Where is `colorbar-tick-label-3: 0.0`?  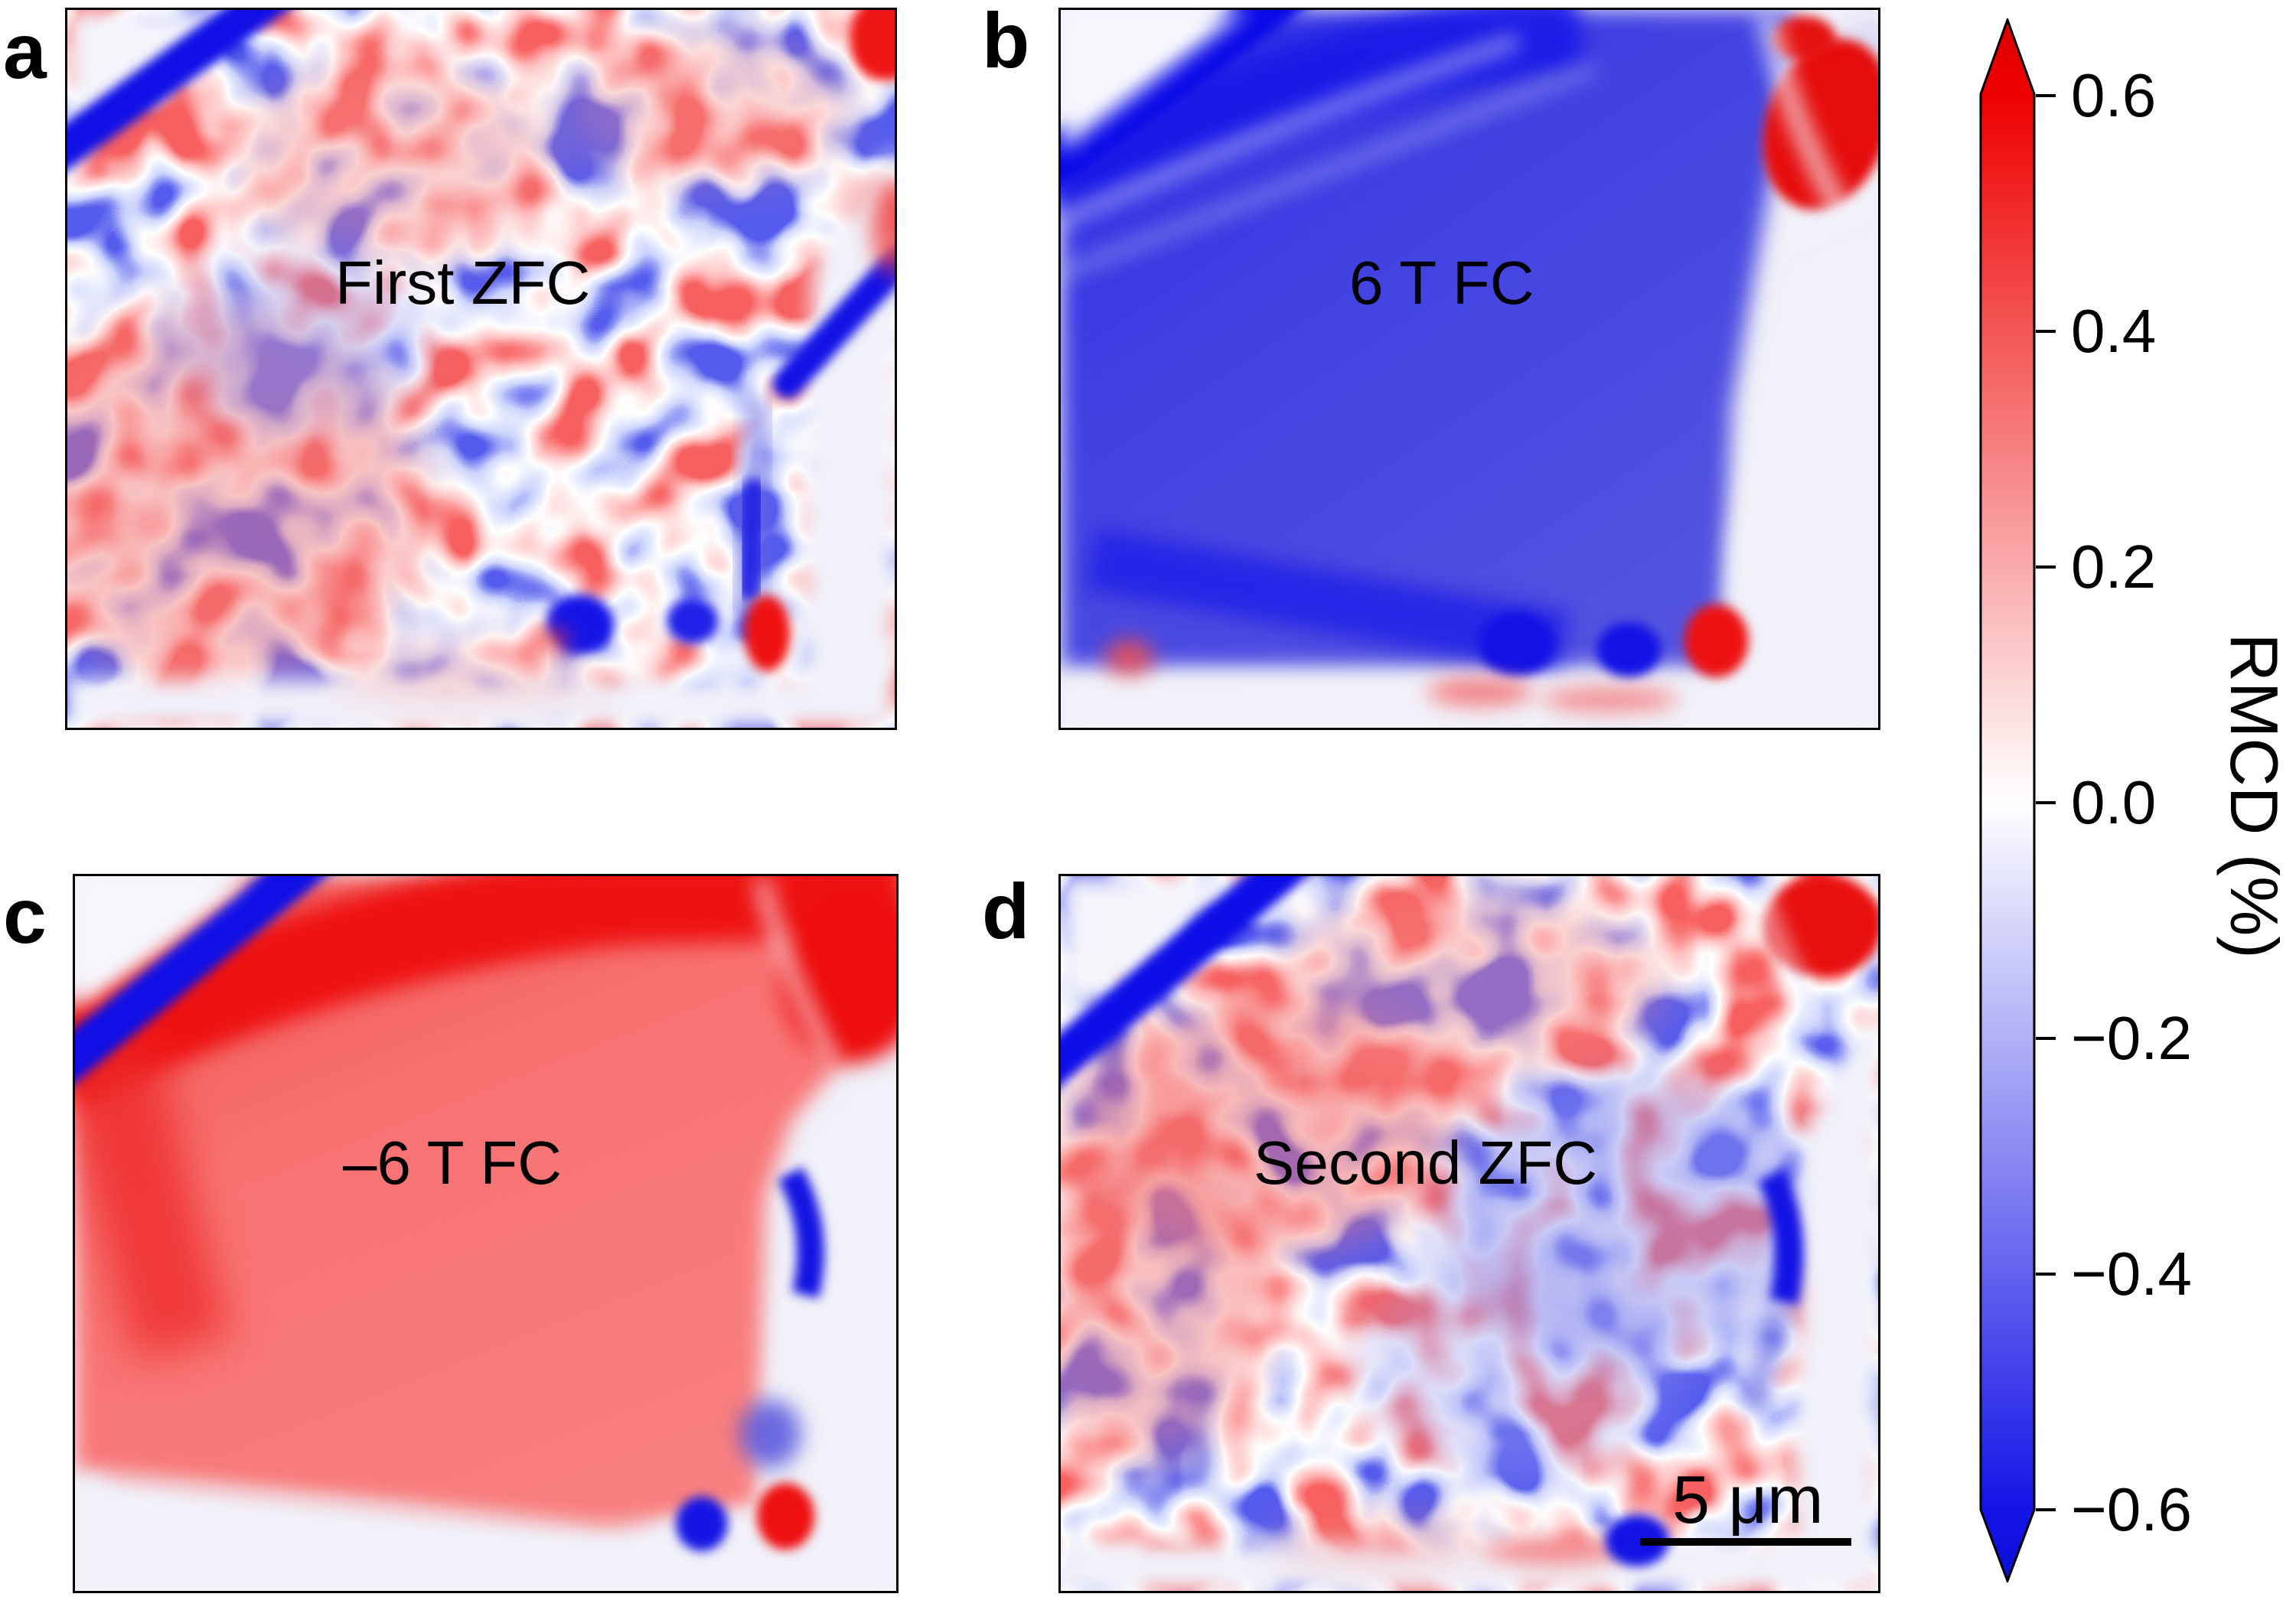 colorbar-tick-label-3: 0.0 is located at coordinates (2114, 802).